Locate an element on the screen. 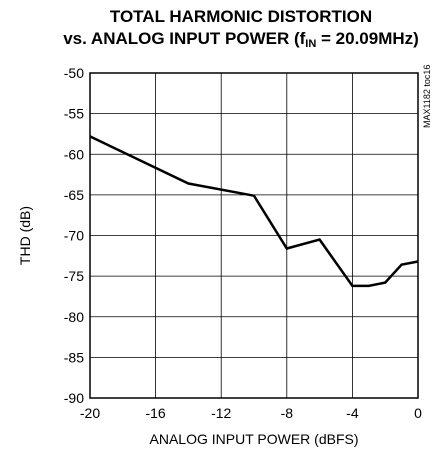 This screenshot has width=442, height=458. chart-title-line-2: vs. ANALOG INPUT POWER (fIN = 20.09MHz) is located at coordinates (241, 39).